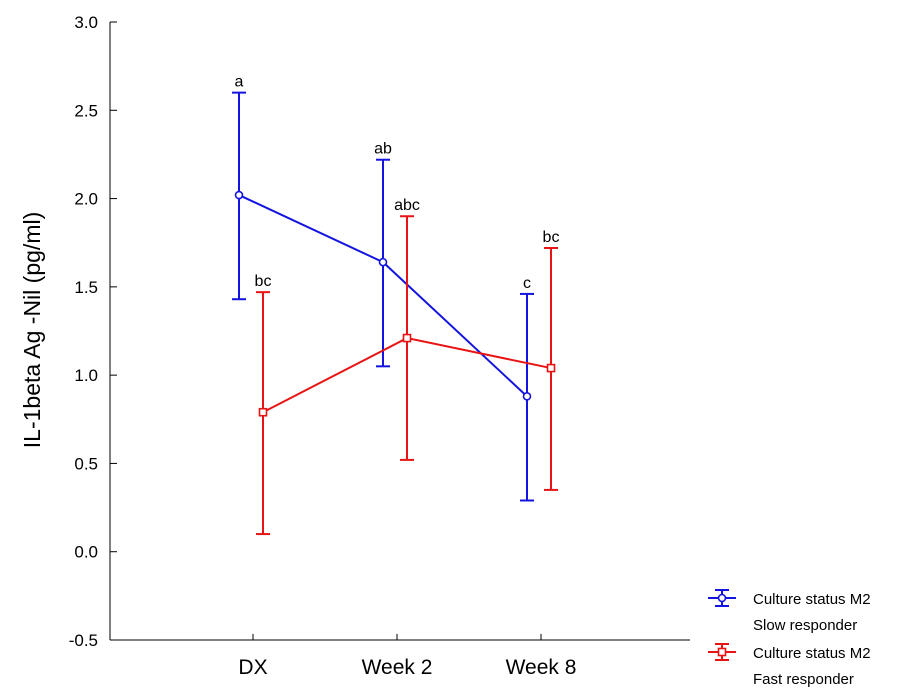 The height and width of the screenshot is (697, 919). I want to click on significance-label: a, so click(239, 82).